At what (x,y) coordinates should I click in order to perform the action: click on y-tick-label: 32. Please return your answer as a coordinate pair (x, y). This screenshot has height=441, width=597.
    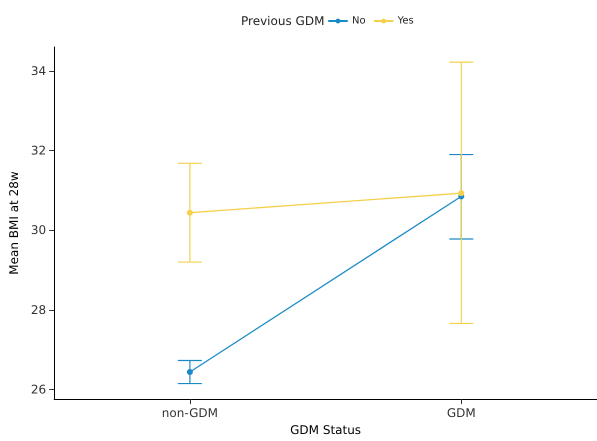
    Looking at the image, I should click on (38, 151).